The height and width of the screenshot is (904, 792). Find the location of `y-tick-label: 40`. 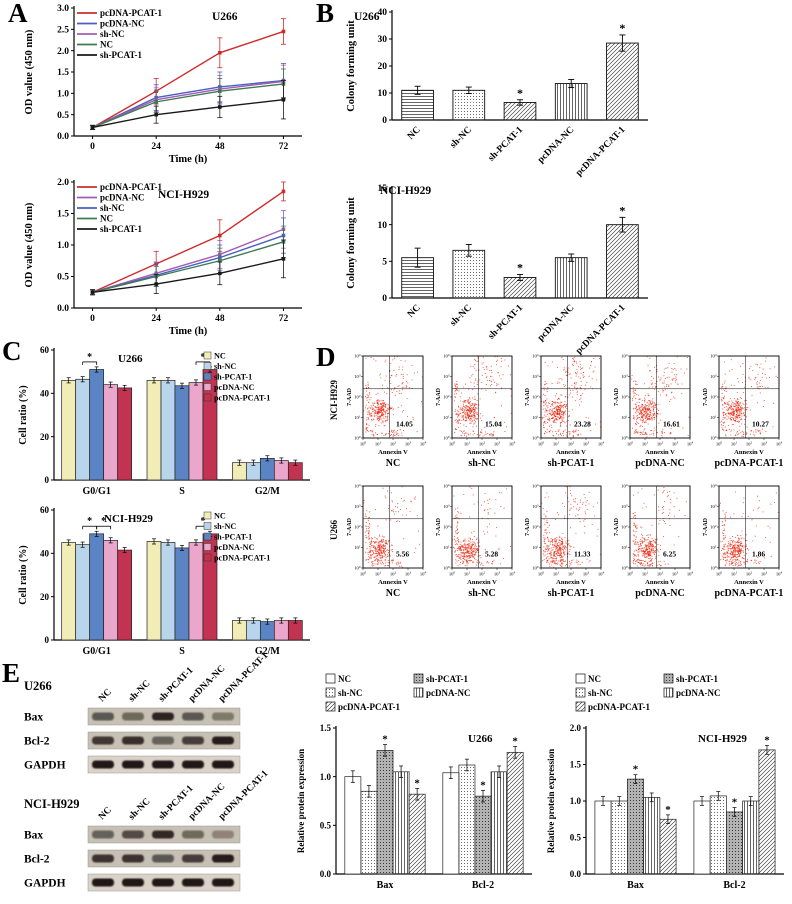

y-tick-label: 40 is located at coordinates (45, 394).